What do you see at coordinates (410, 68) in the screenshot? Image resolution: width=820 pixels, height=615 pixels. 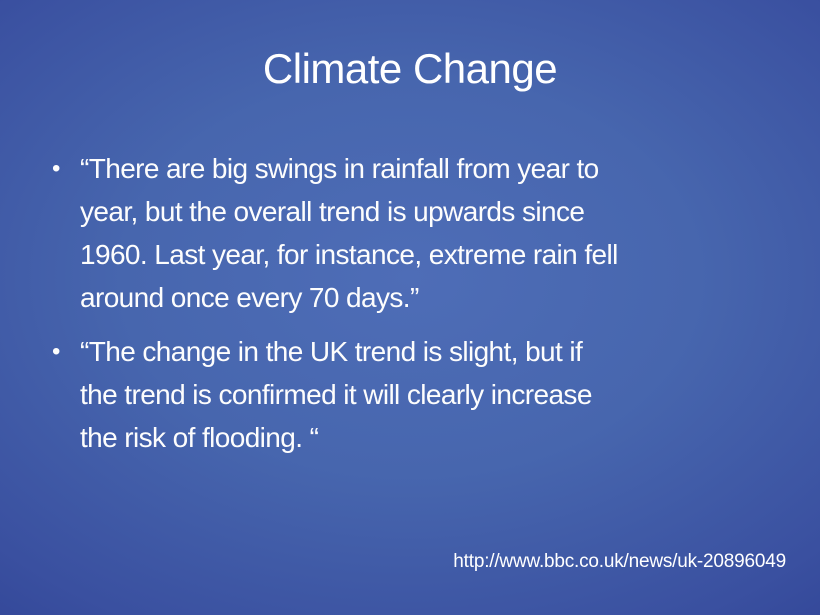 I see `slide-title: Climate Change` at bounding box center [410, 68].